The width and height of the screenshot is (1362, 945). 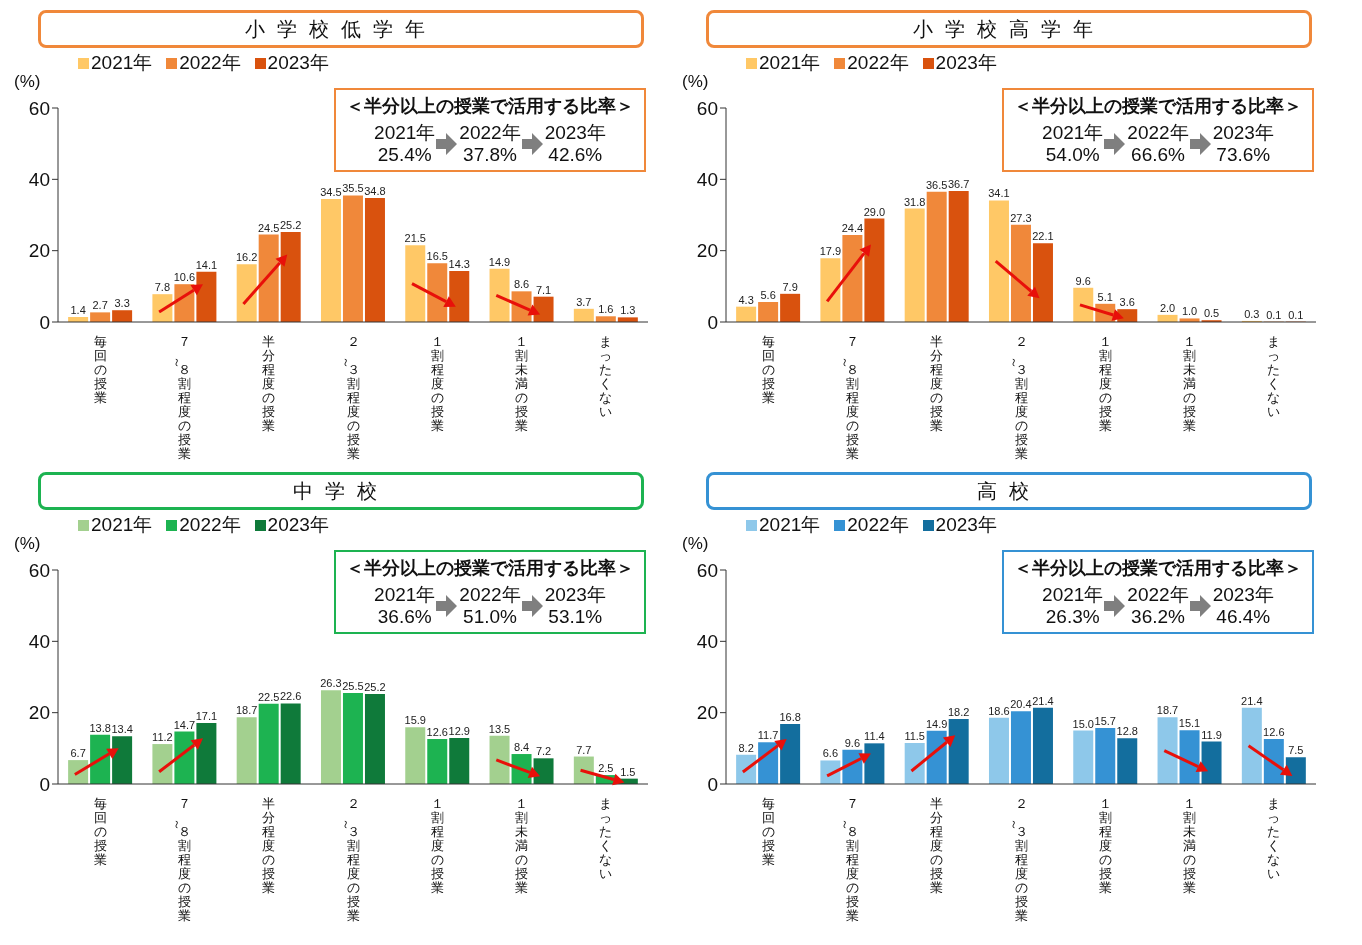 What do you see at coordinates (521, 747) in the screenshot?
I see `data-label: 8.4` at bounding box center [521, 747].